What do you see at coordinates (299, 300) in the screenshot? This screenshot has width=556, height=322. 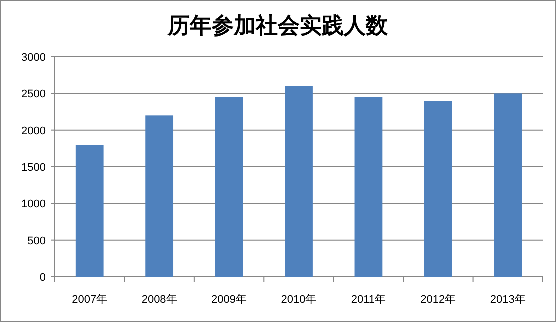 I see `x-tick-label: 2010年` at bounding box center [299, 300].